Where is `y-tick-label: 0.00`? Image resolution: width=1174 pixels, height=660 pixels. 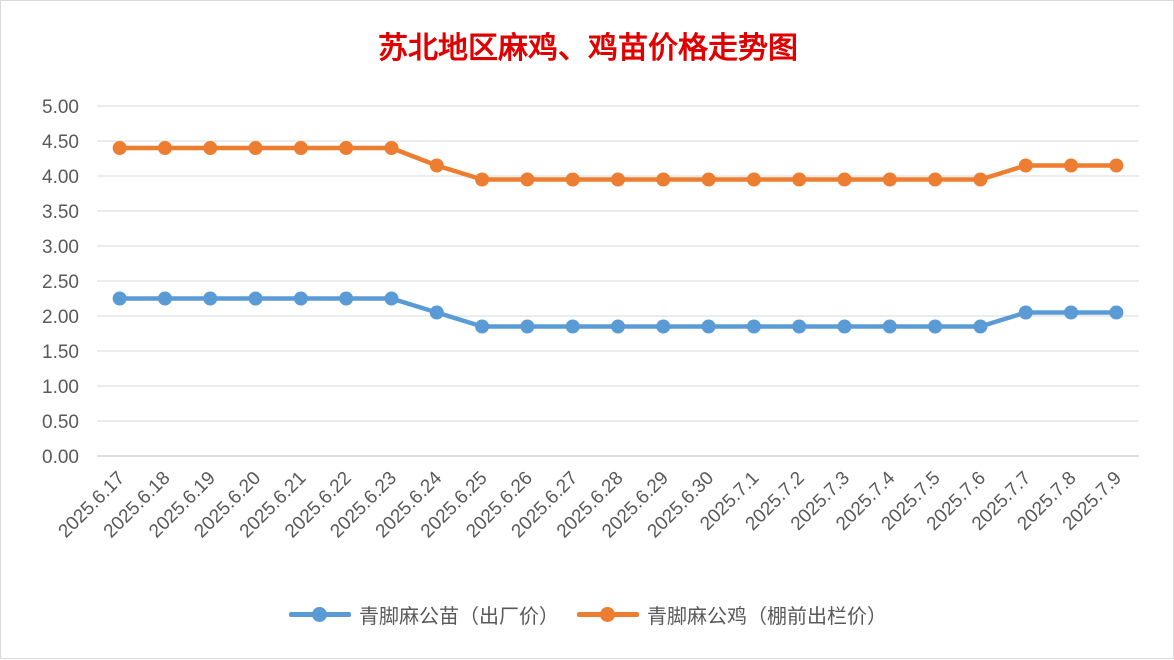 y-tick-label: 0.00 is located at coordinates (60, 457).